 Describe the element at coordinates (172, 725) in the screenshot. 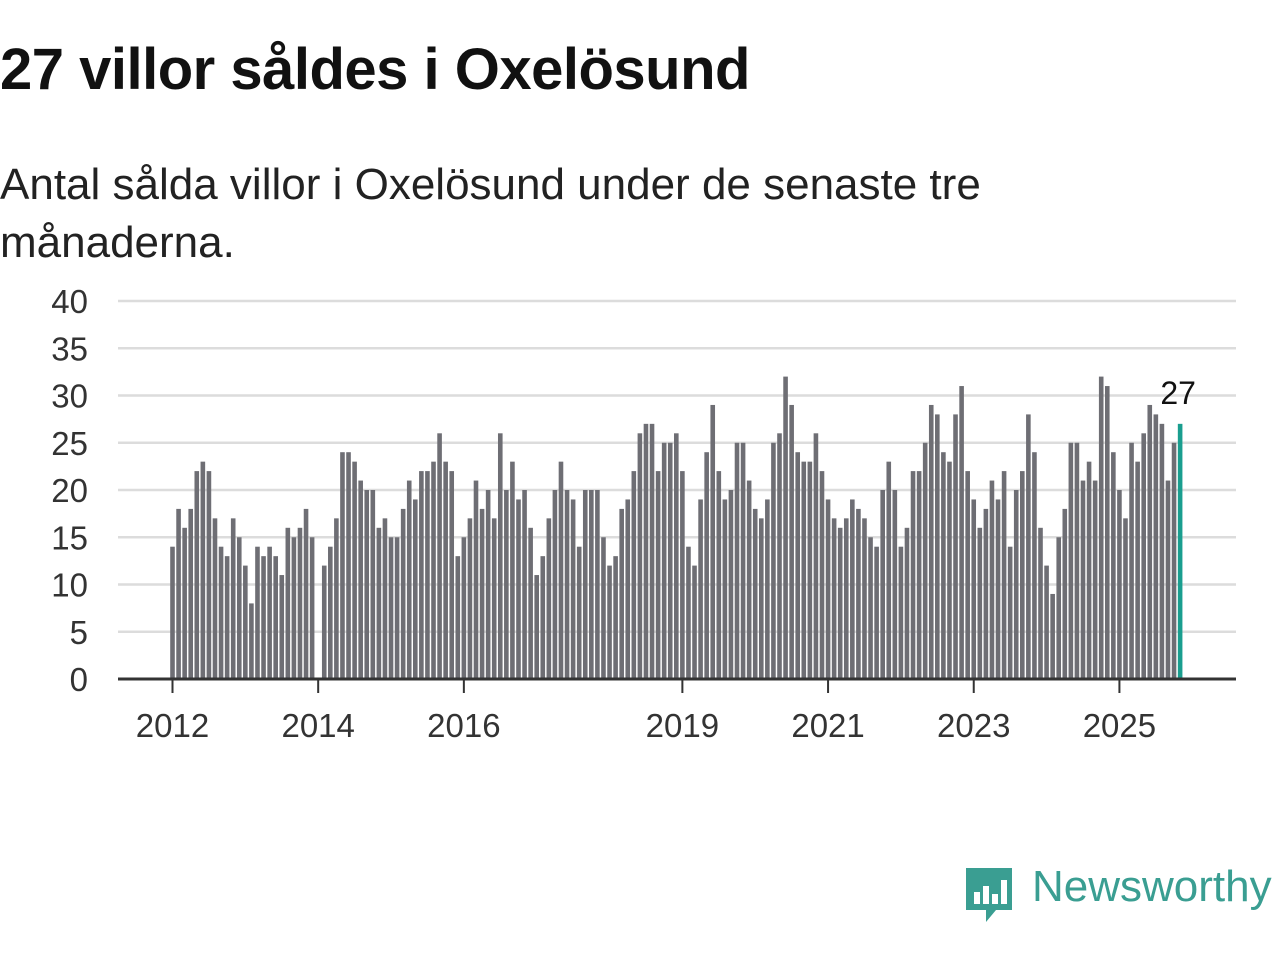

I see `x-tick-label: 2012` at that location.